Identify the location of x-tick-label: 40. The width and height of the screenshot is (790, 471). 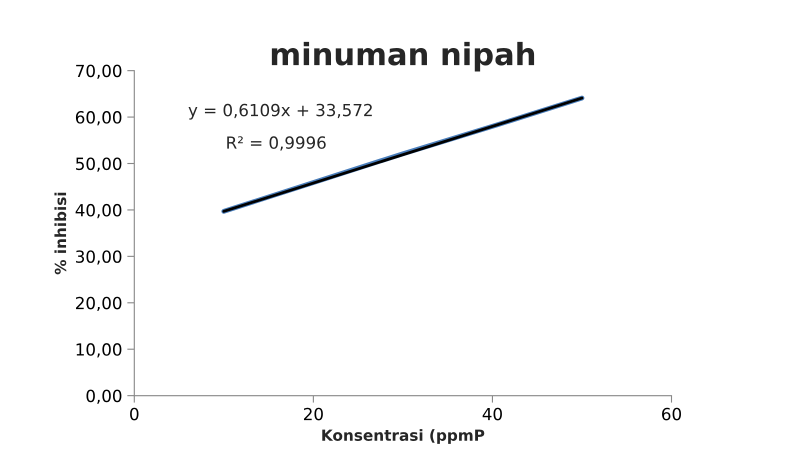
(492, 414).